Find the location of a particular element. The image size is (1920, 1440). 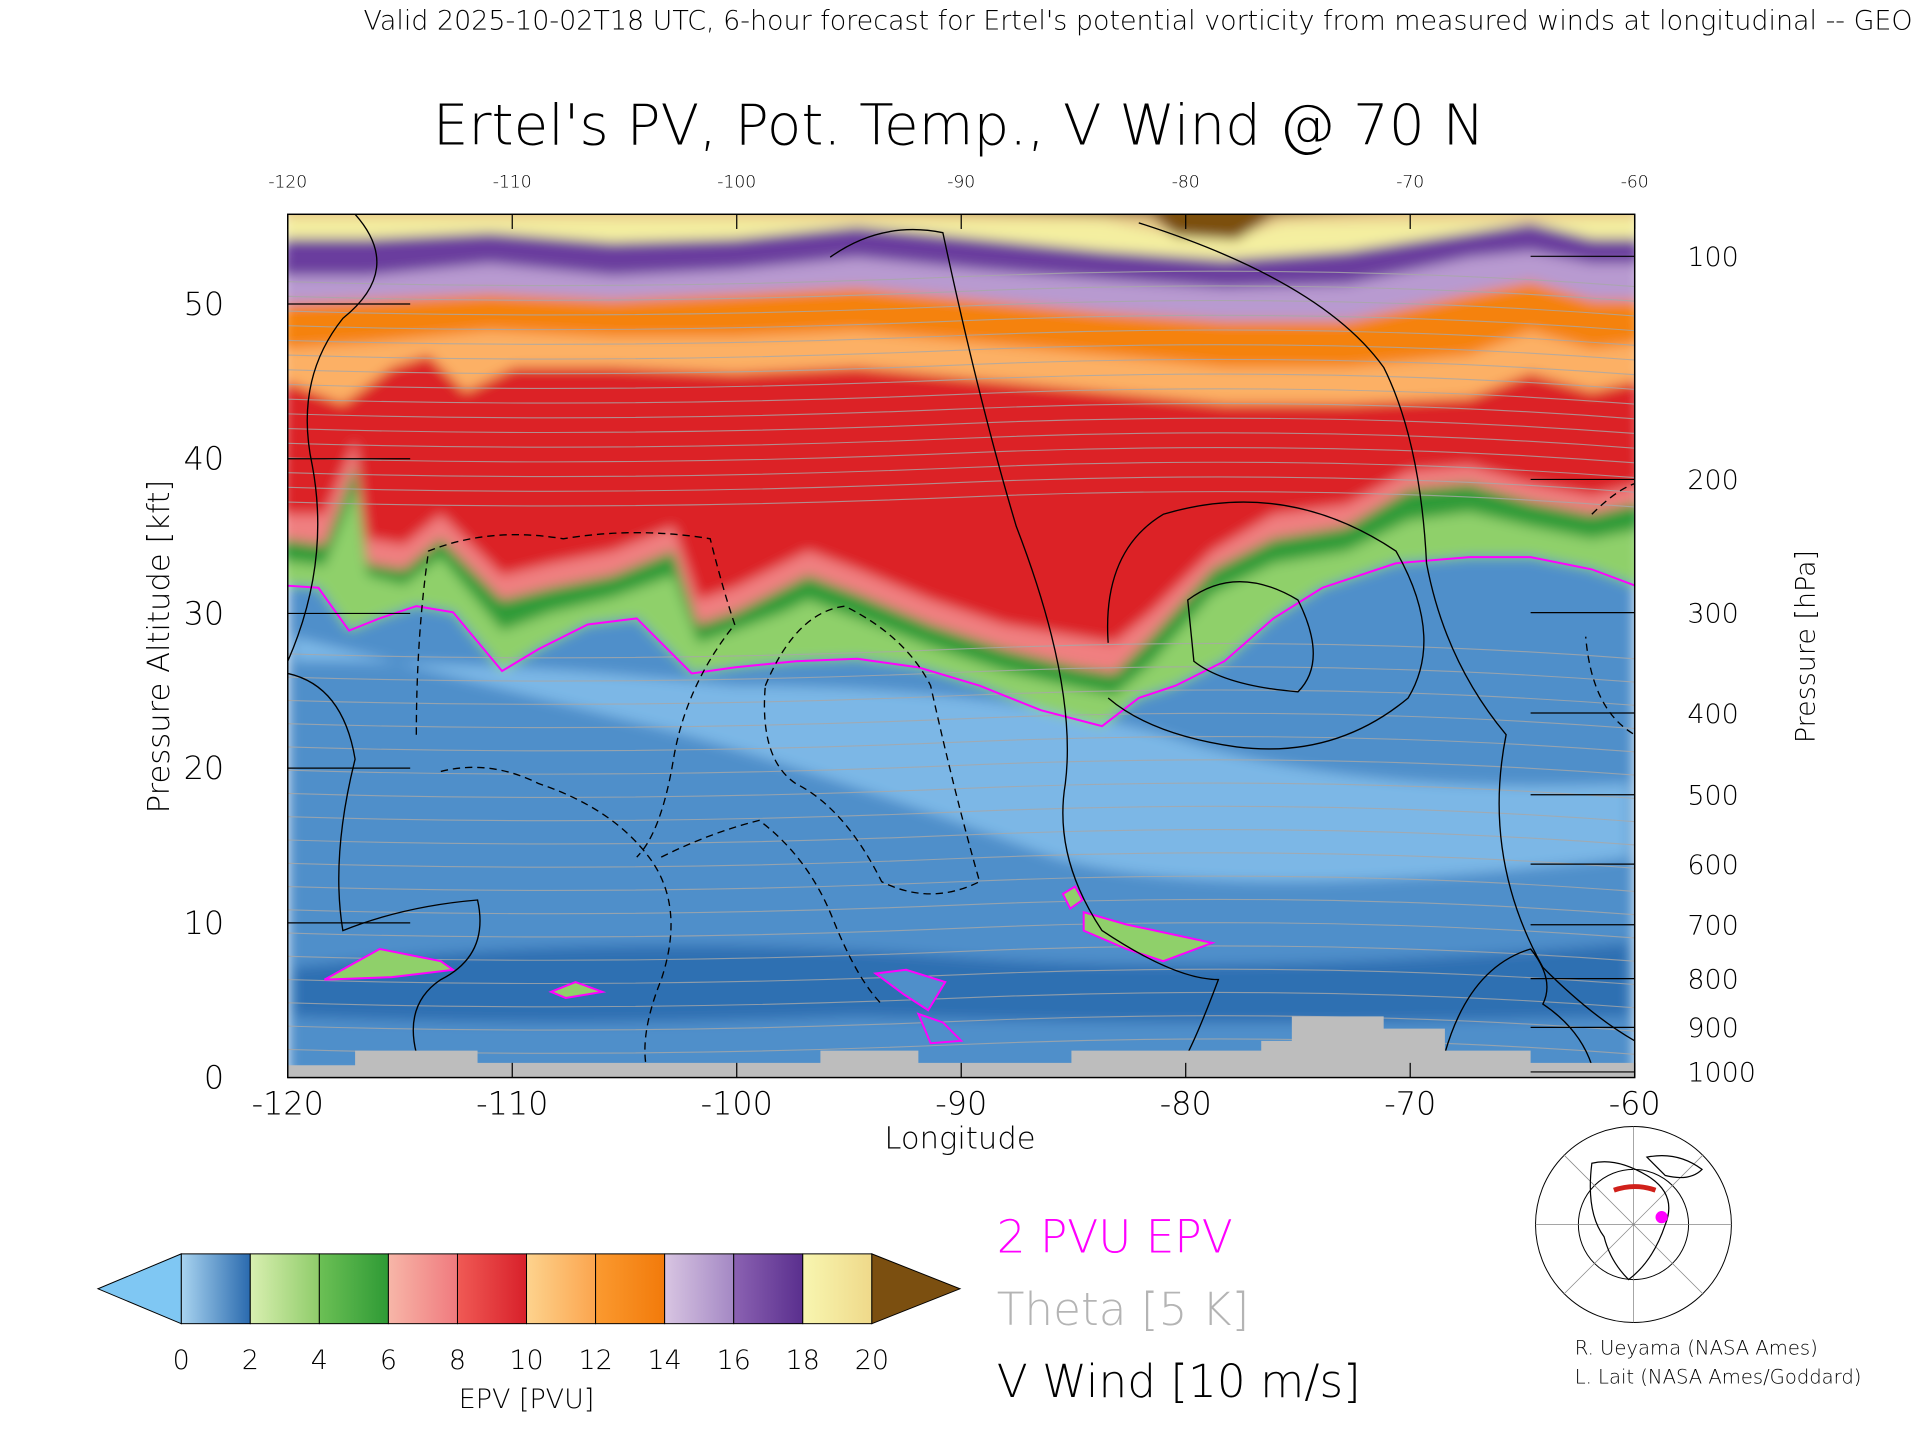

legend-entry: V Wind [10 m/s] is located at coordinates (1179, 1381).